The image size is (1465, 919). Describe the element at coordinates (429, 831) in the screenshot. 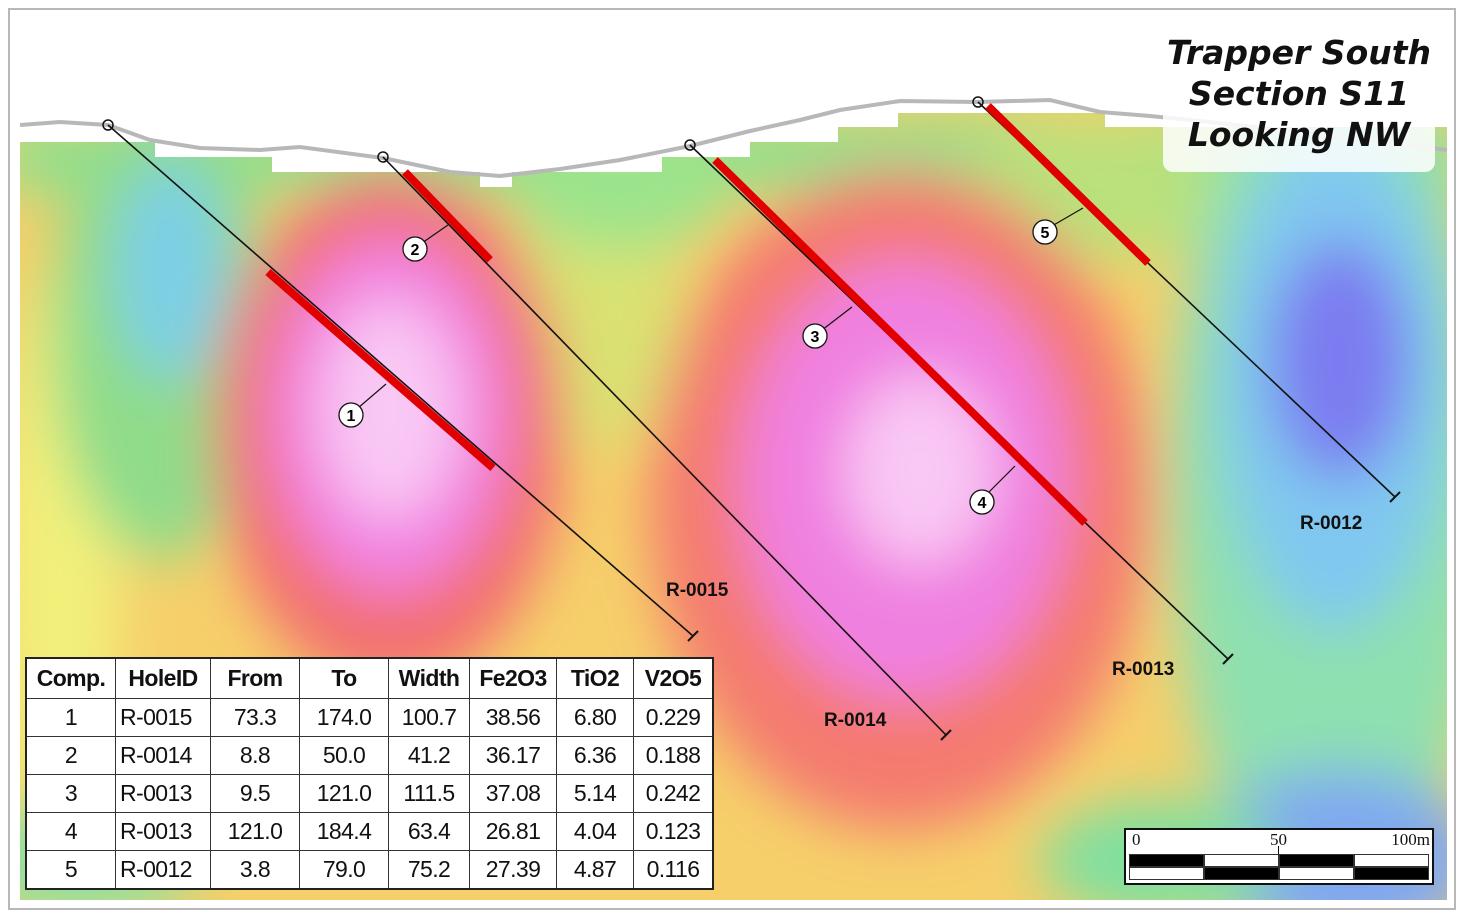

I see `table-cell-width: 63.4` at that location.